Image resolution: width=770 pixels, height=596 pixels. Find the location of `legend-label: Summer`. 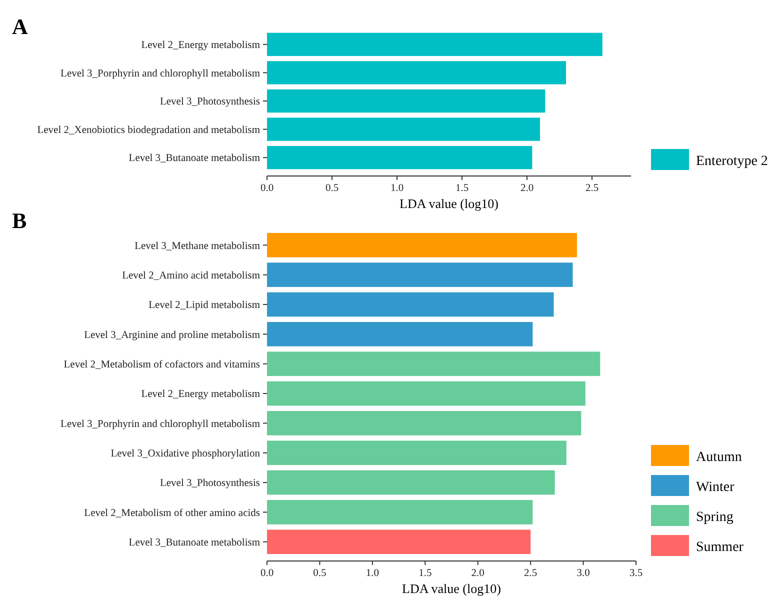

legend-label: Summer is located at coordinates (720, 547).